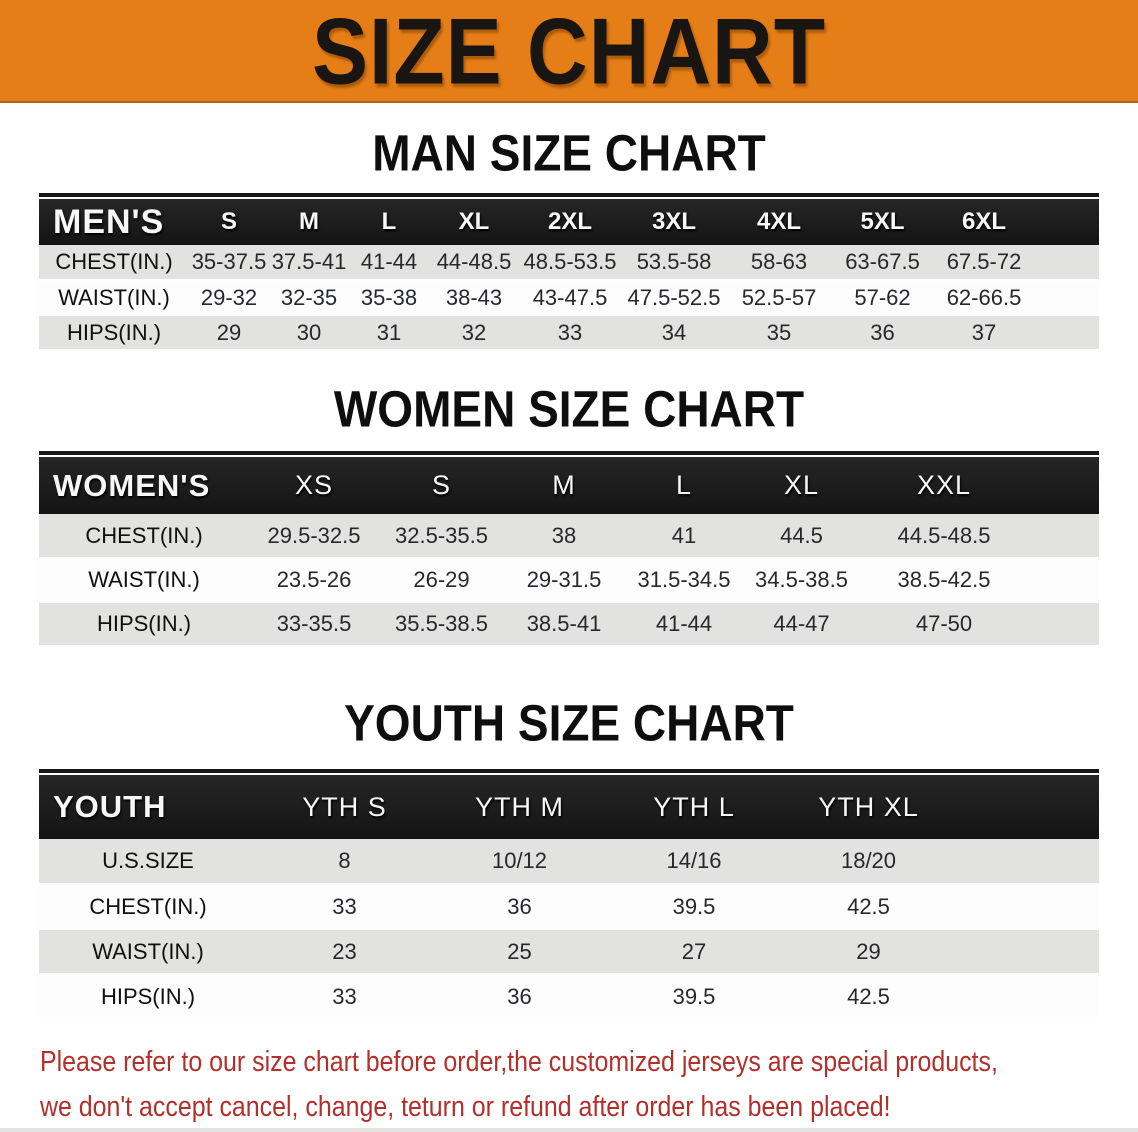 This screenshot has height=1132, width=1138. What do you see at coordinates (984, 333) in the screenshot?
I see `size-value-cell: 37` at bounding box center [984, 333].